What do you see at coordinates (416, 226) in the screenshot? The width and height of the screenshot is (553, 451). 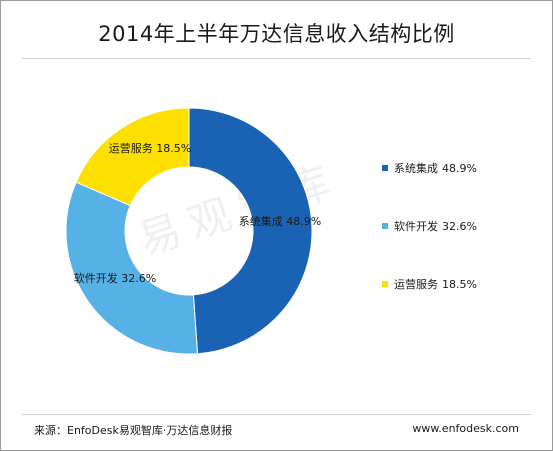 I see `legend-label: 软件开发` at bounding box center [416, 226].